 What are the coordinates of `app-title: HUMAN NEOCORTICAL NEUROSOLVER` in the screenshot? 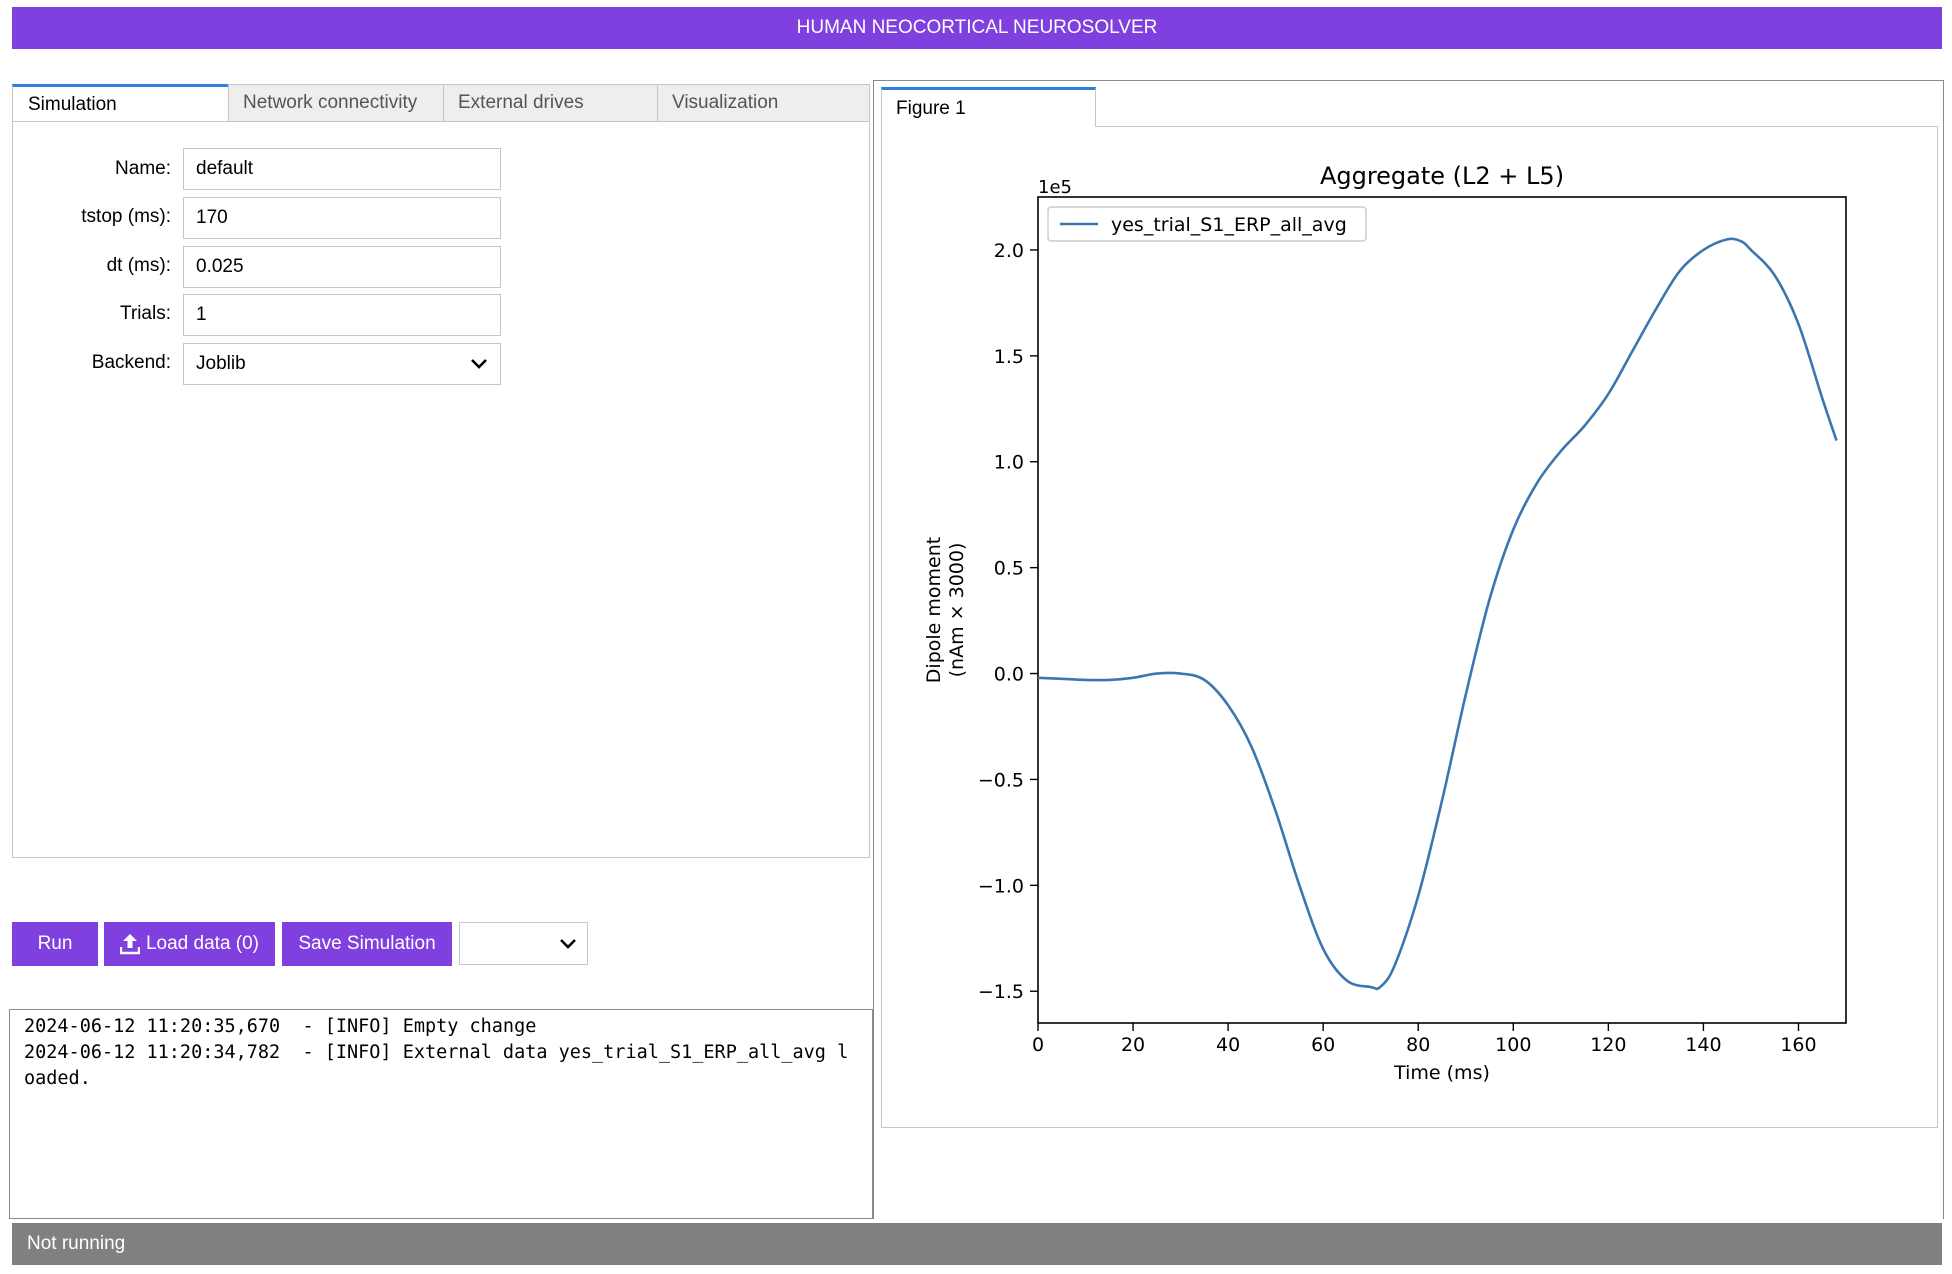 It's located at (977, 27).